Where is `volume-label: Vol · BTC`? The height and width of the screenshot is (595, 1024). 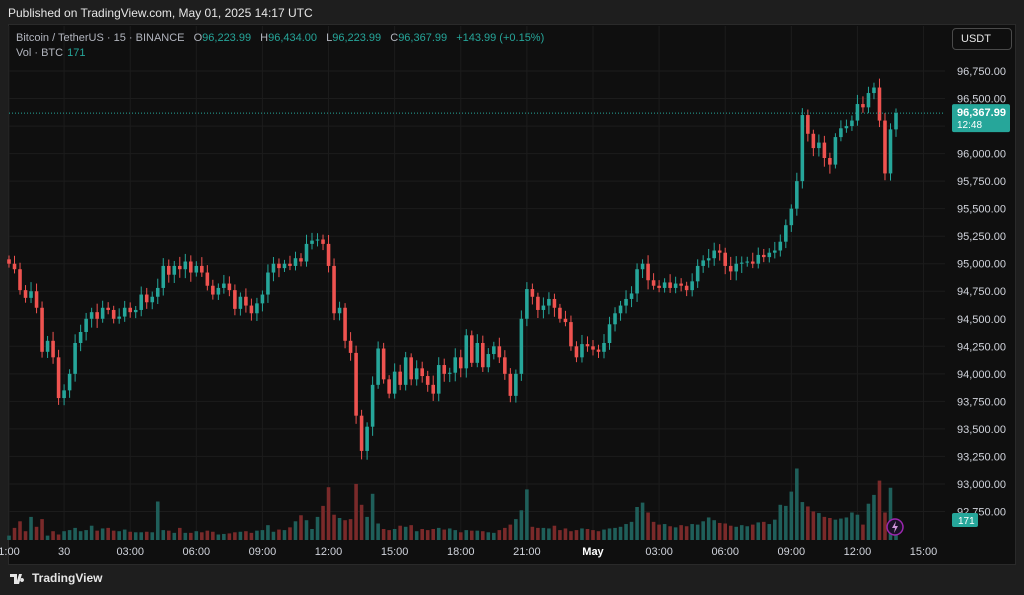
volume-label: Vol · BTC is located at coordinates (40, 53).